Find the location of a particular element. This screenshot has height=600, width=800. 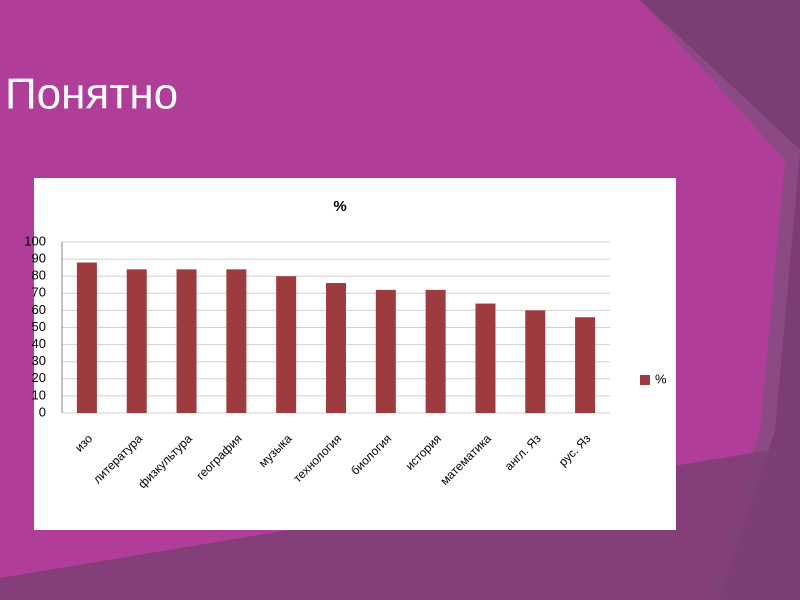

y-tick-label: 0 is located at coordinates (42, 411).